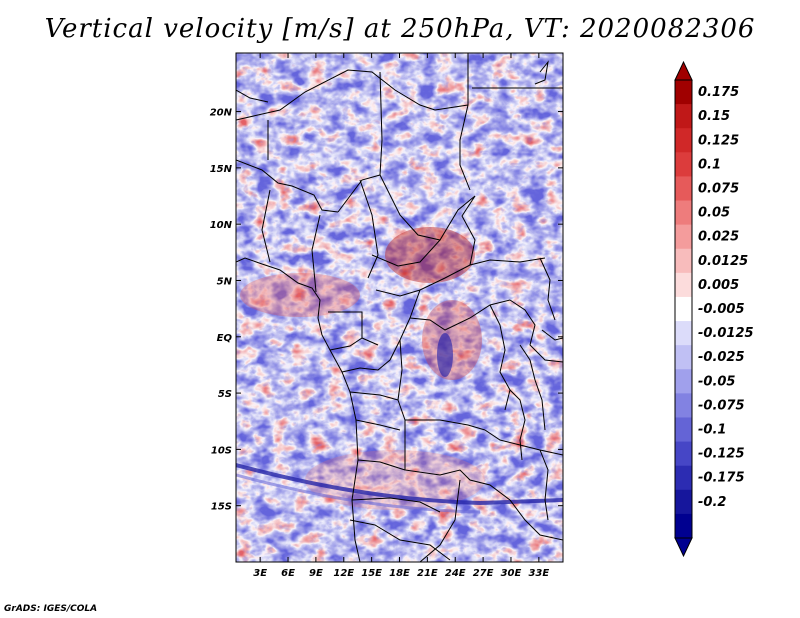 The width and height of the screenshot is (800, 618). What do you see at coordinates (721, 454) in the screenshot?
I see `colorbar-label: -0.125` at bounding box center [721, 454].